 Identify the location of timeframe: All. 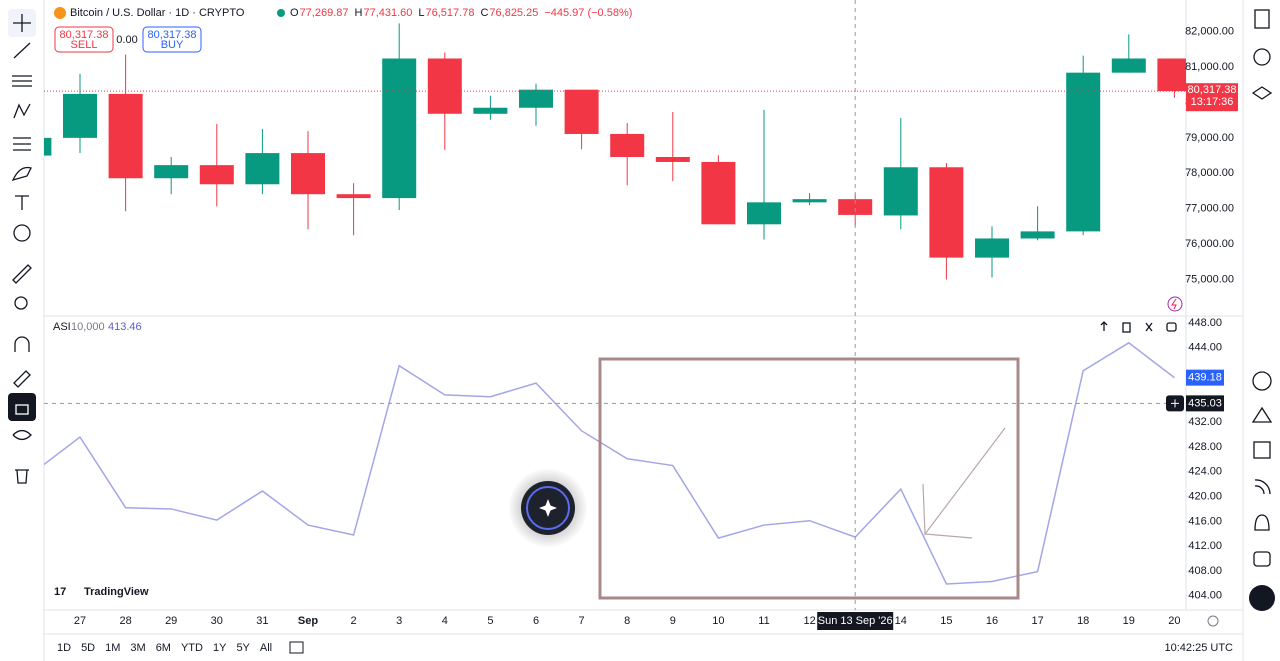
(266, 648).